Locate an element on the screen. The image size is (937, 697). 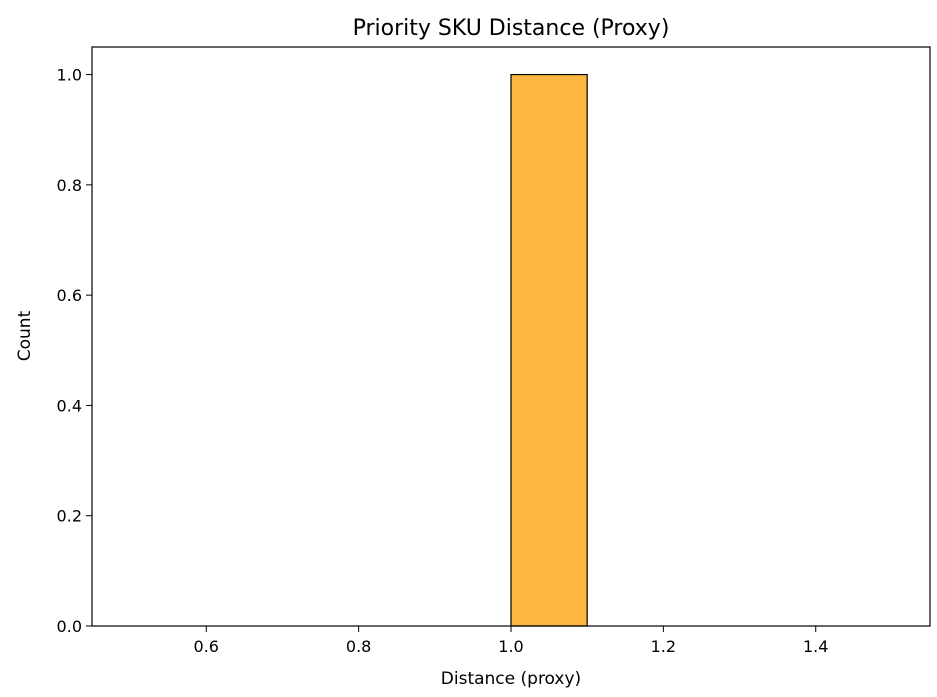
x-tick-label: 1.2 is located at coordinates (663, 646).